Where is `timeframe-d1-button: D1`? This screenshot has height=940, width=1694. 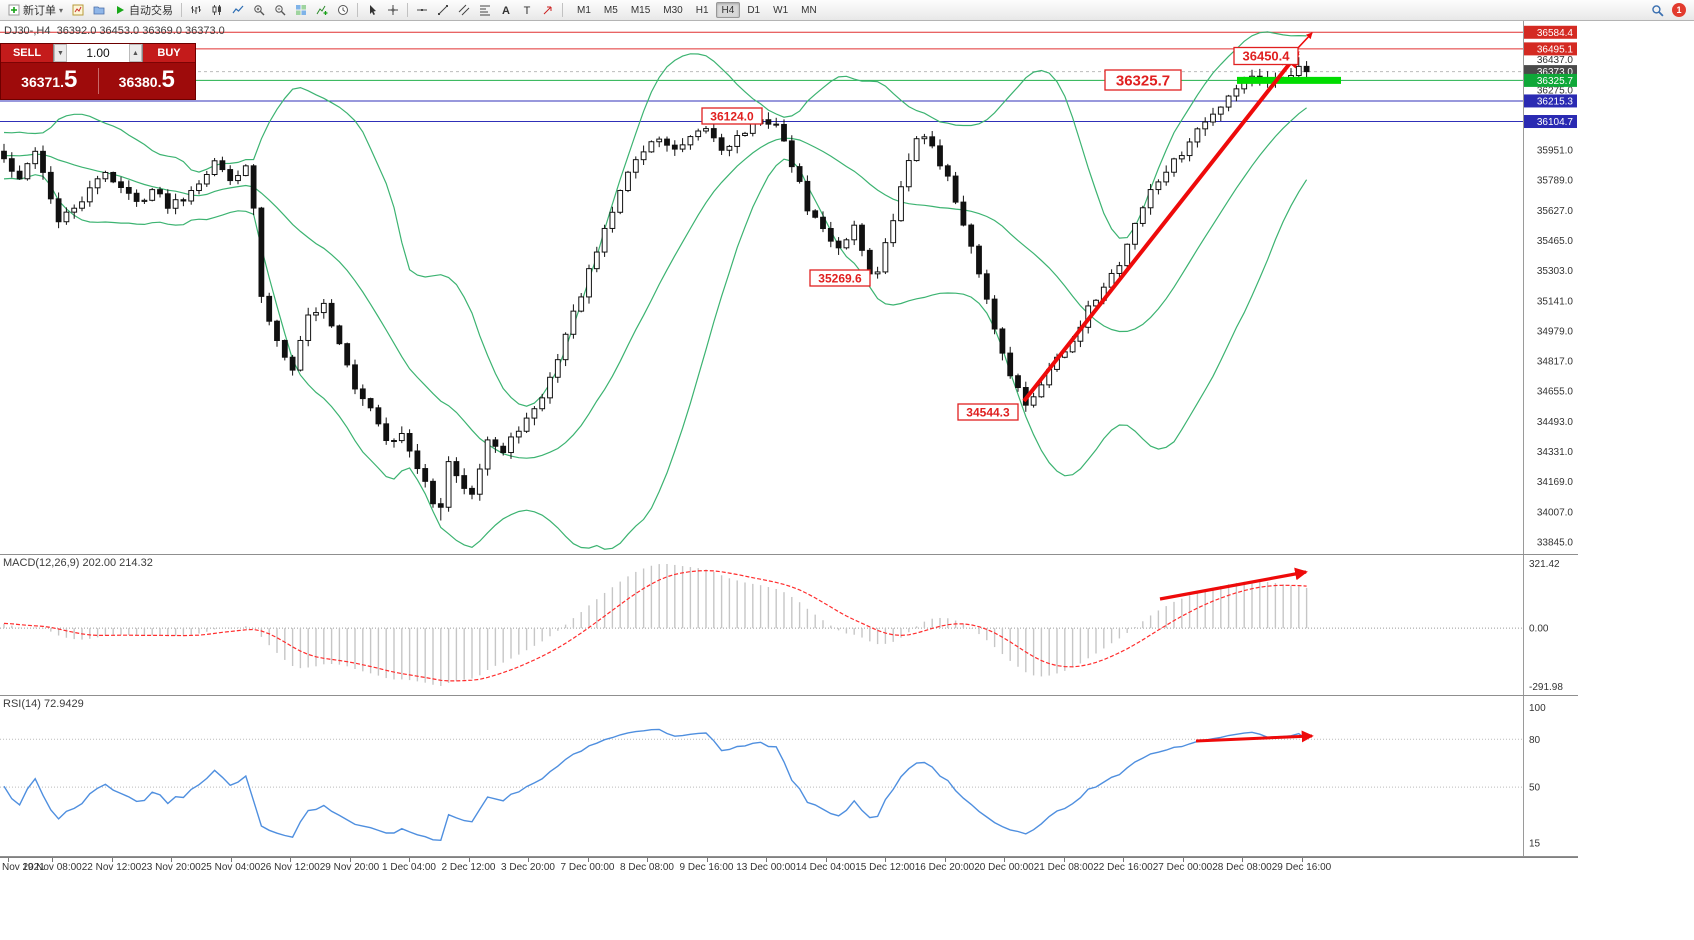
timeframe-d1-button: D1 is located at coordinates (754, 10).